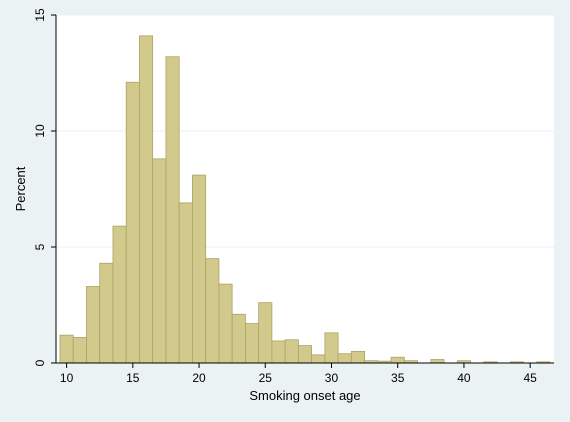  Describe the element at coordinates (40, 15) in the screenshot. I see `y-tick-label: 15` at that location.